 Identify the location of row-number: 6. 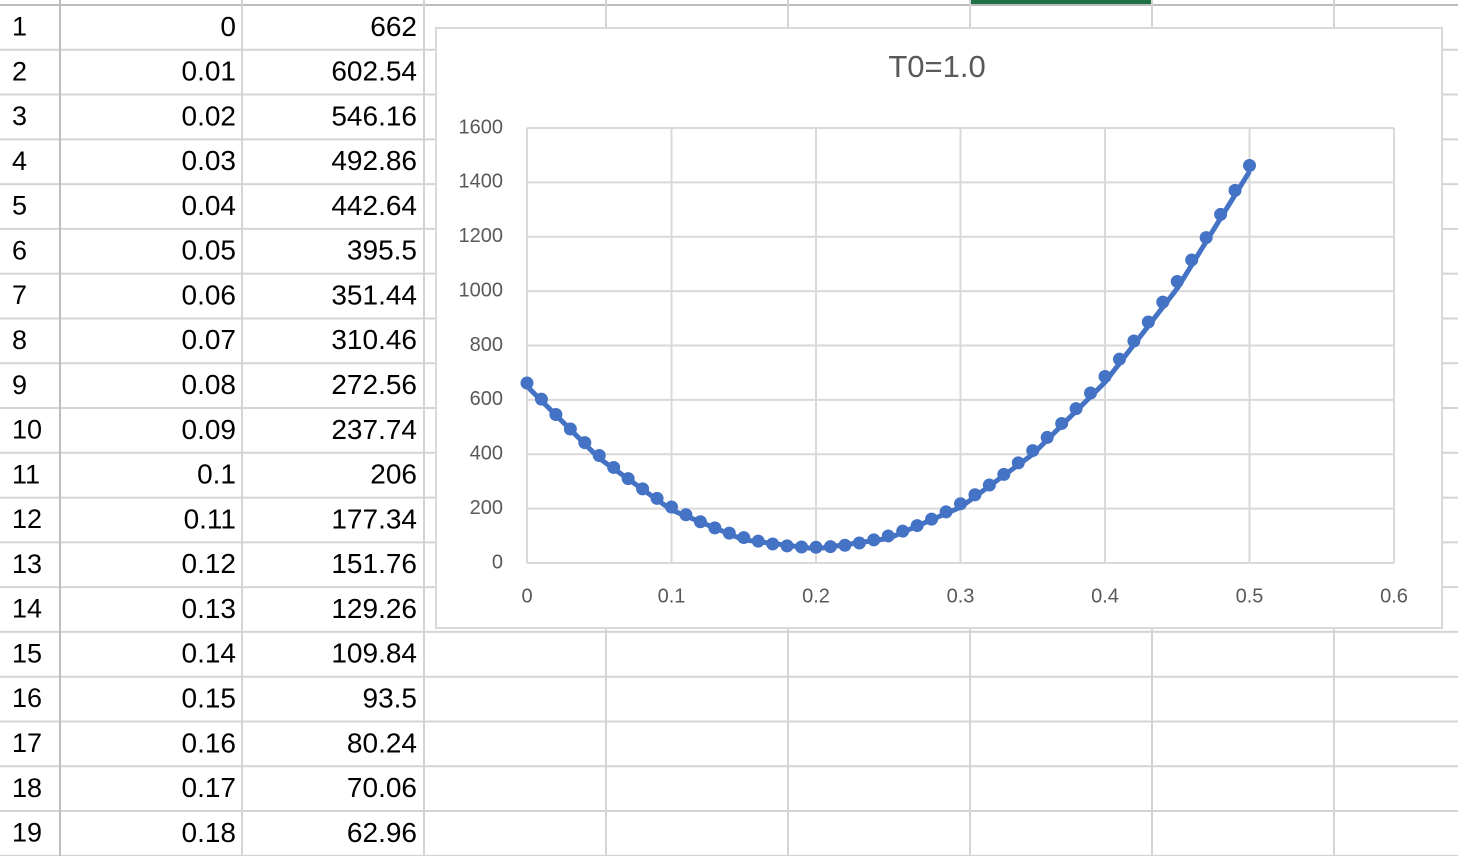
(19, 250).